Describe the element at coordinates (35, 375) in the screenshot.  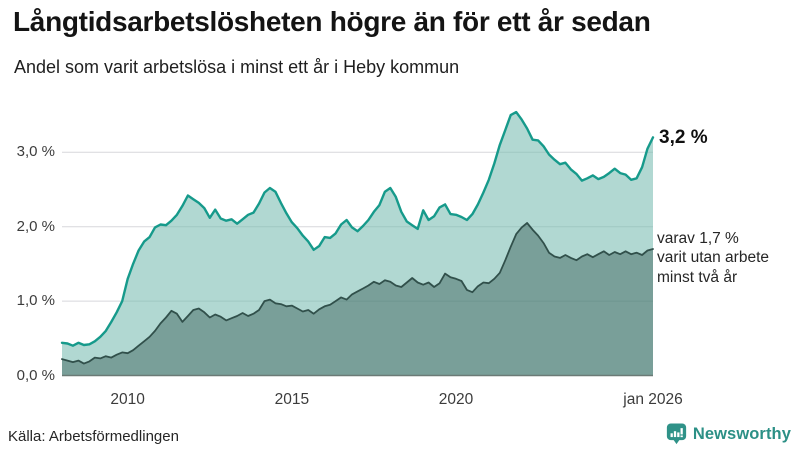
I see `y-axis-label: 0,0 %` at that location.